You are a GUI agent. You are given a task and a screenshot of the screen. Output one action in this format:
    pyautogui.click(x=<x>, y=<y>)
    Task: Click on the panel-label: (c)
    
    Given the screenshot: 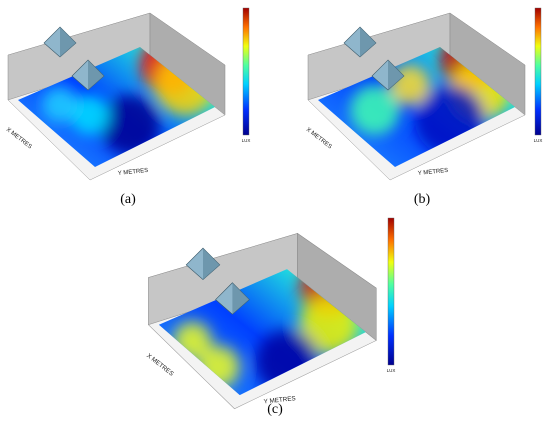 What is the action you would take?
    pyautogui.click(x=275, y=409)
    